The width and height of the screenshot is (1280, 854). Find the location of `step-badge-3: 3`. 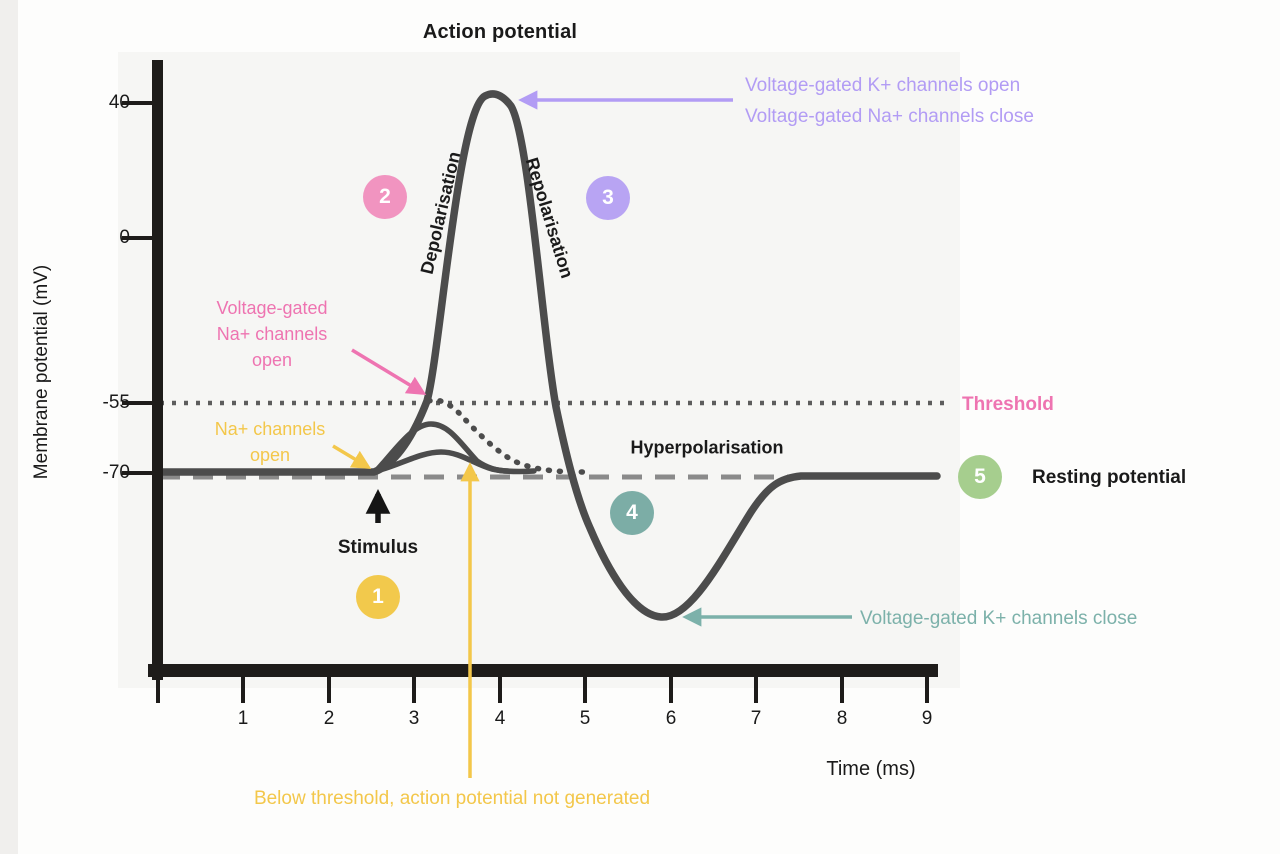

step-badge-3: 3 is located at coordinates (608, 198).